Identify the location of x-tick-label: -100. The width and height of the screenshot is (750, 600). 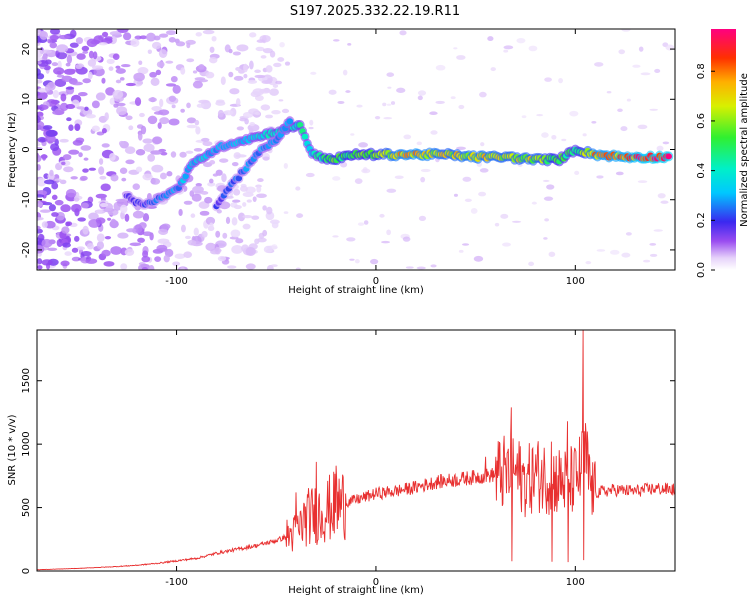
(176, 281).